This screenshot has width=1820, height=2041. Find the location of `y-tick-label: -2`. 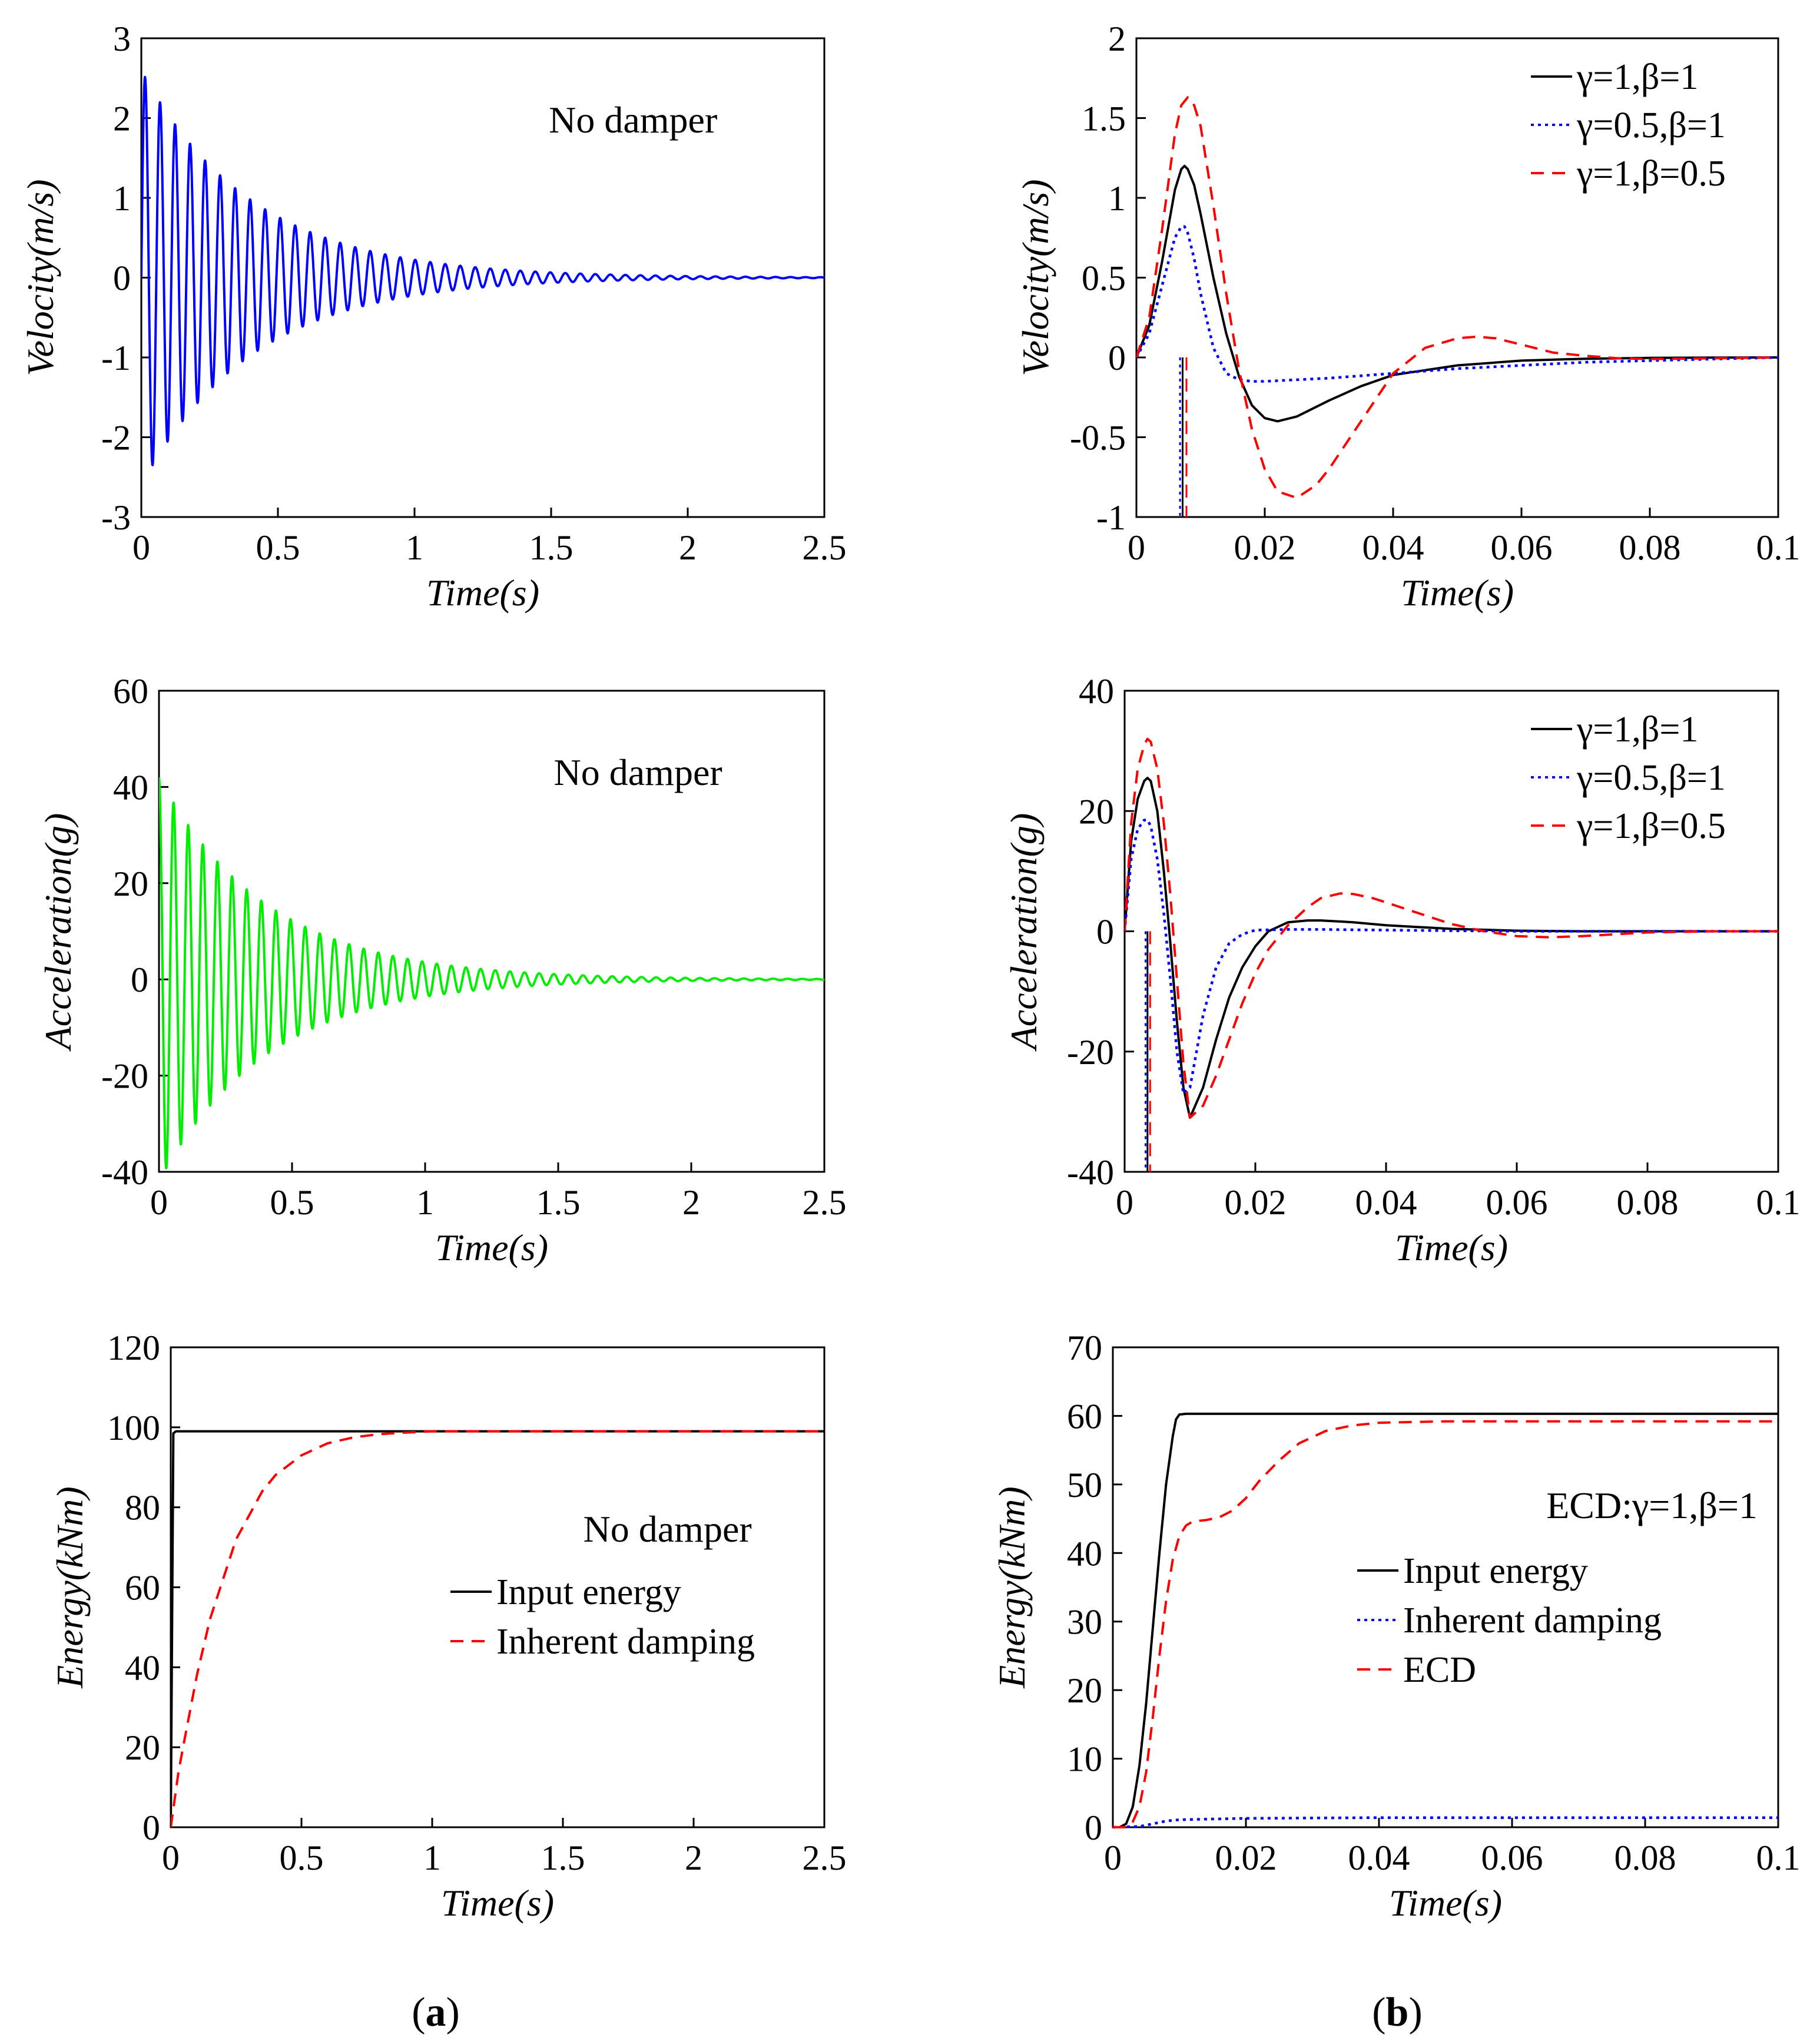

y-tick-label: -2 is located at coordinates (116, 438).